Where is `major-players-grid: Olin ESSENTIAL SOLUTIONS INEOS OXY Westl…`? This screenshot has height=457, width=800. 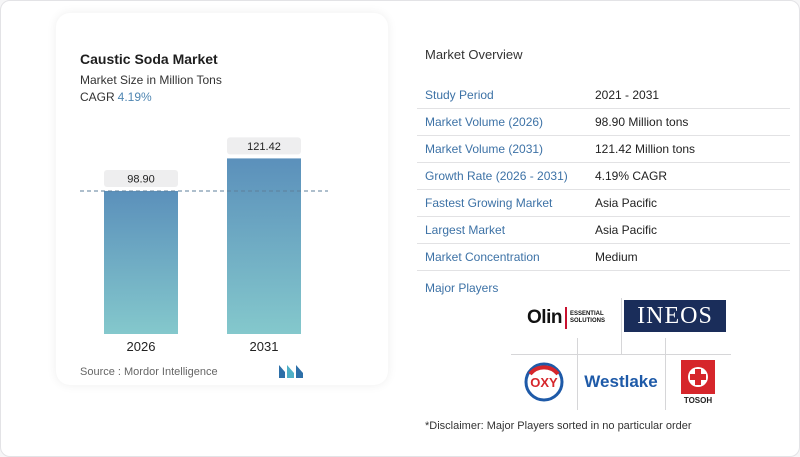
major-players-grid: Olin ESSENTIAL SOLUTIONS INEOS OXY Westl… is located at coordinates (621, 354).